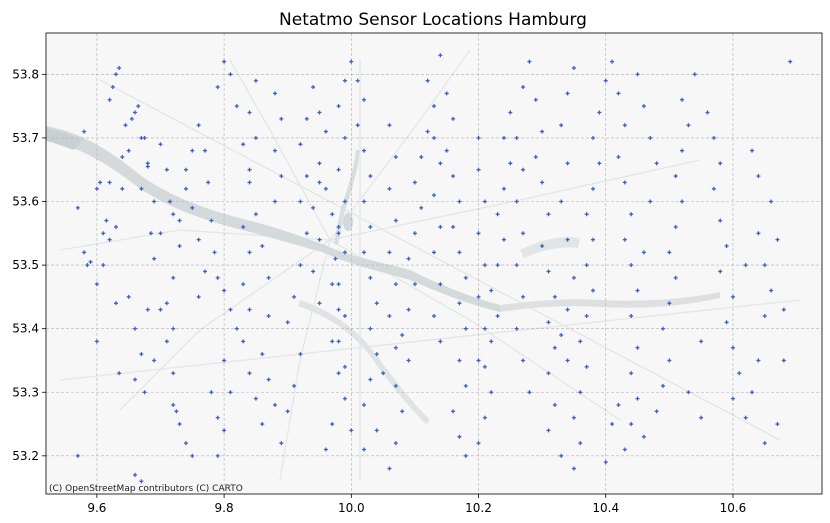 The image size is (830, 523). What do you see at coordinates (64, 139) in the screenshot?
I see `elbe-estuary` at bounding box center [64, 139].